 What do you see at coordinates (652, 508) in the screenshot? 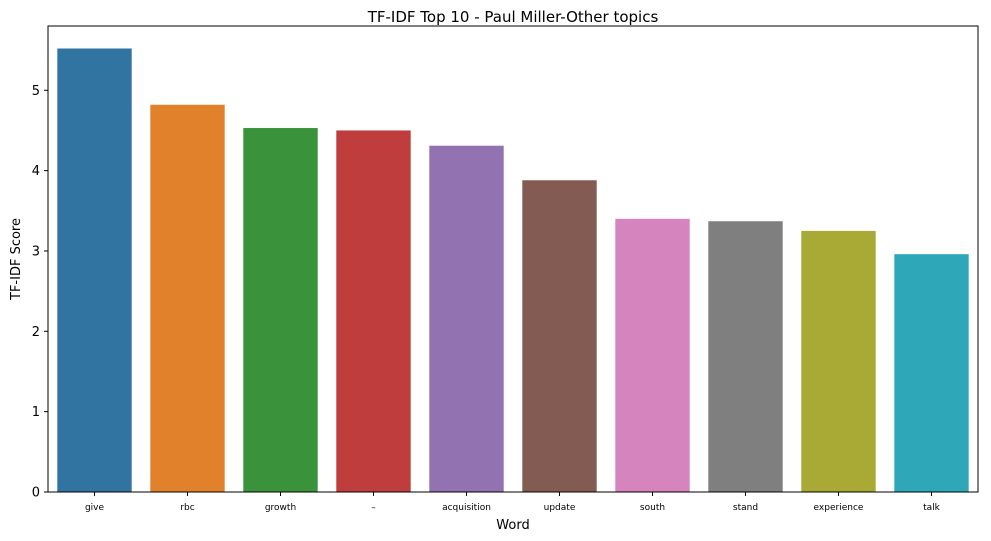
I see `x-tick-label: south` at bounding box center [652, 508].